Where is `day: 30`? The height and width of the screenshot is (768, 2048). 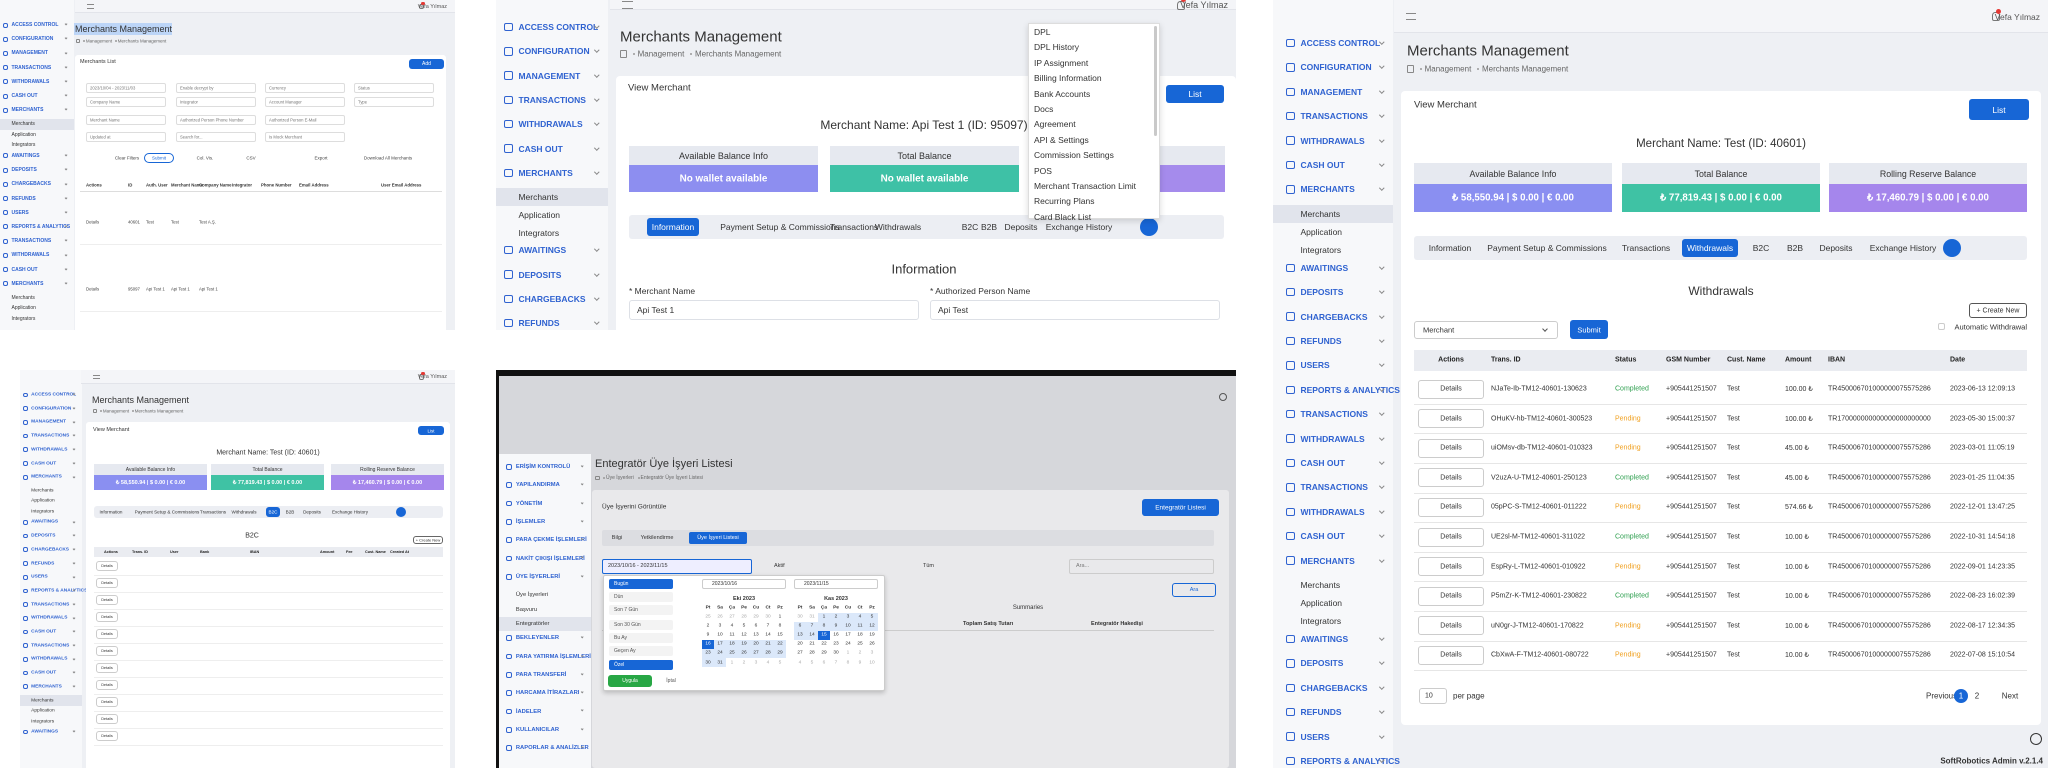 day: 30 is located at coordinates (708, 662).